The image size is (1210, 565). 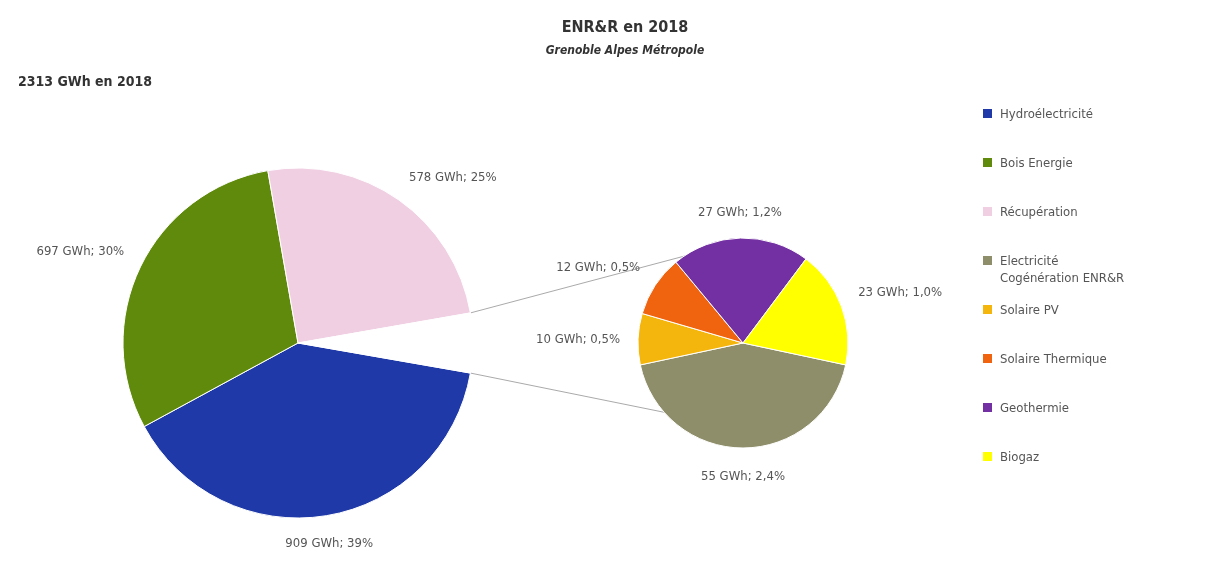 I want to click on chart-title: ENR&R en 2018, so click(x=625, y=26).